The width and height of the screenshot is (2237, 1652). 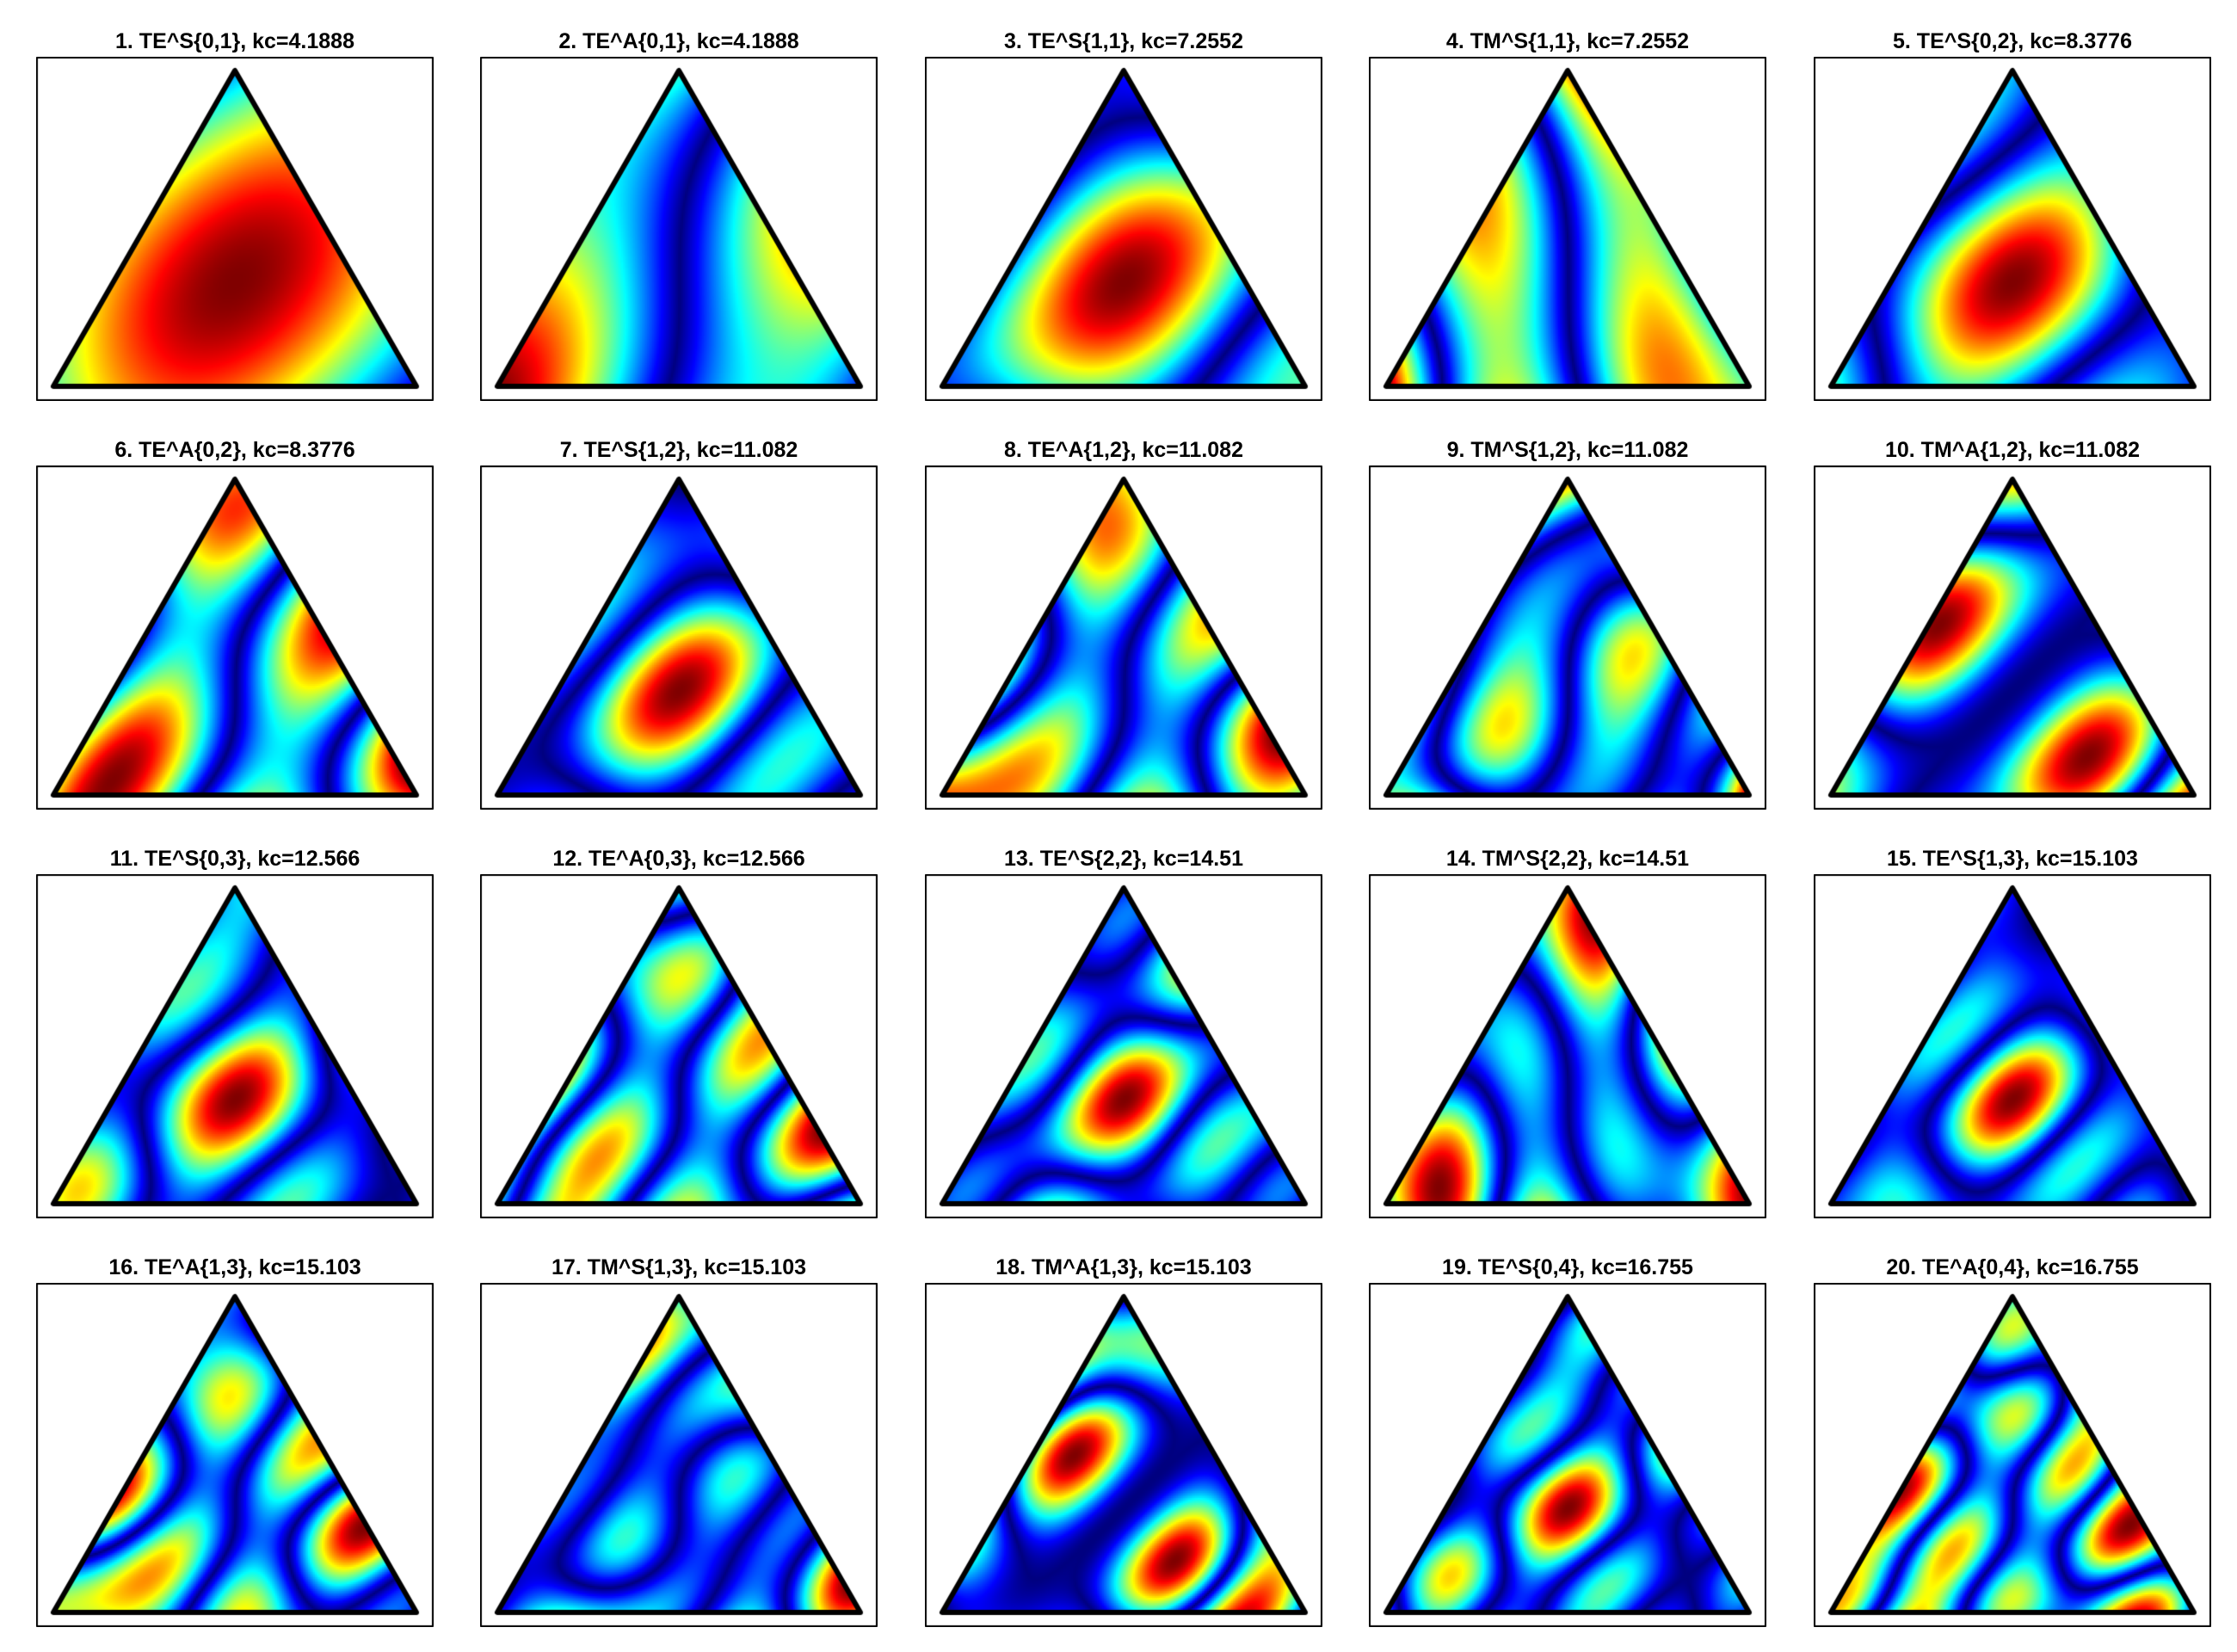 I want to click on panel-title: 3. TE^S{1,1}, kc=7.2552, so click(x=1123, y=41).